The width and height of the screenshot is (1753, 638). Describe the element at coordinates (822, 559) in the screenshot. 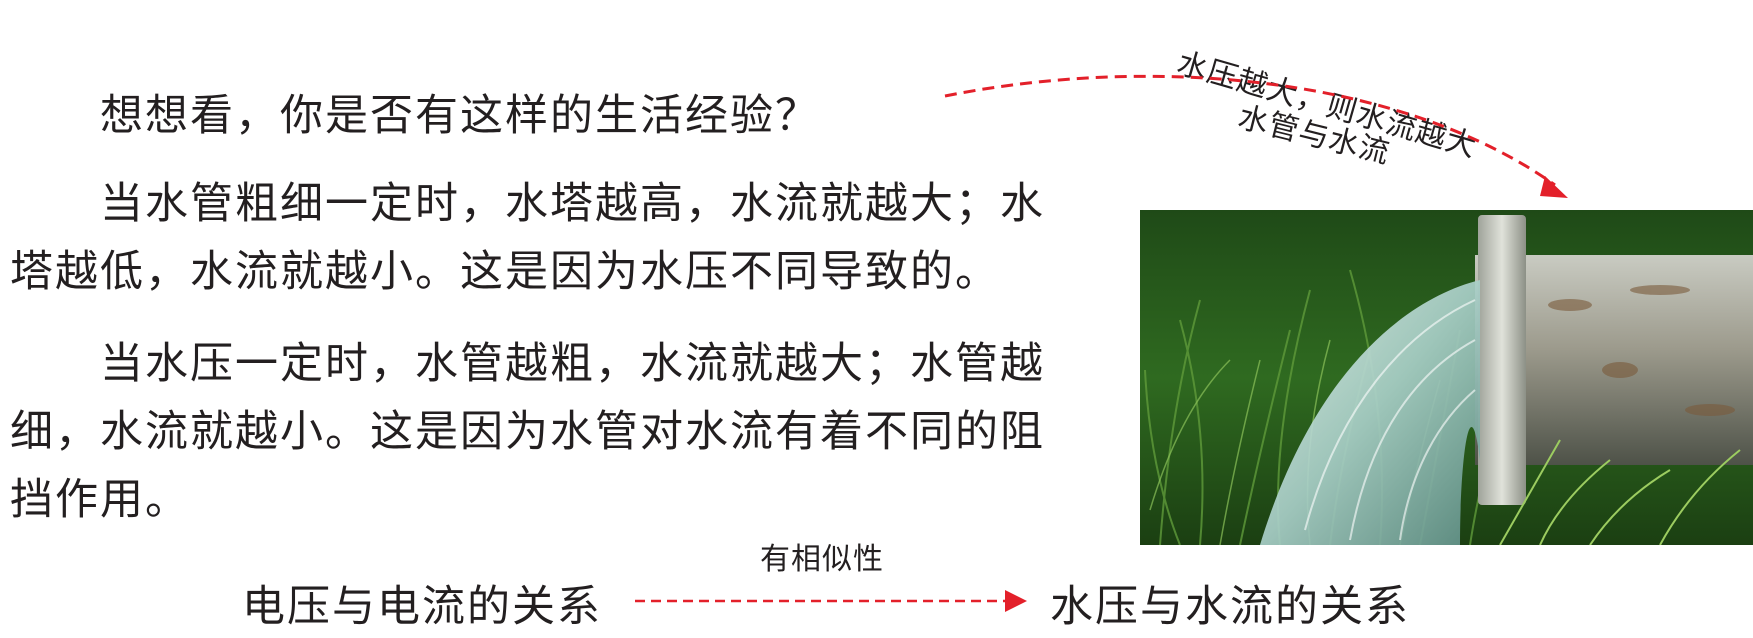

I see `similarity-label: 有相似性` at that location.